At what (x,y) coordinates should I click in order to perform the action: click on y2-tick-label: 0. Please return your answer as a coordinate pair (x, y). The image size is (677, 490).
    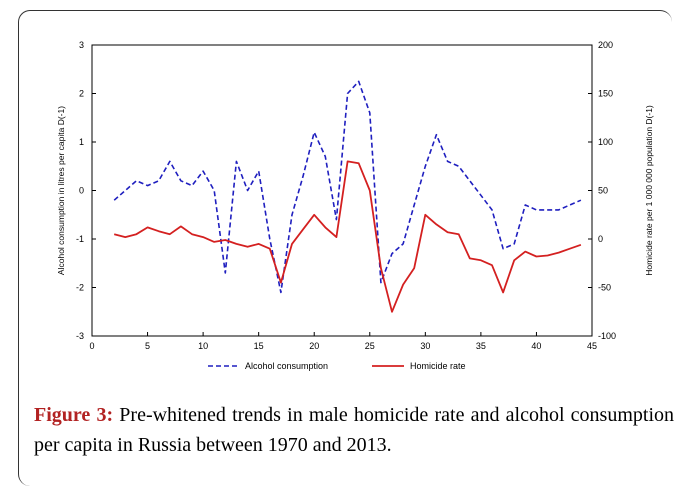
    Looking at the image, I should click on (600, 239).